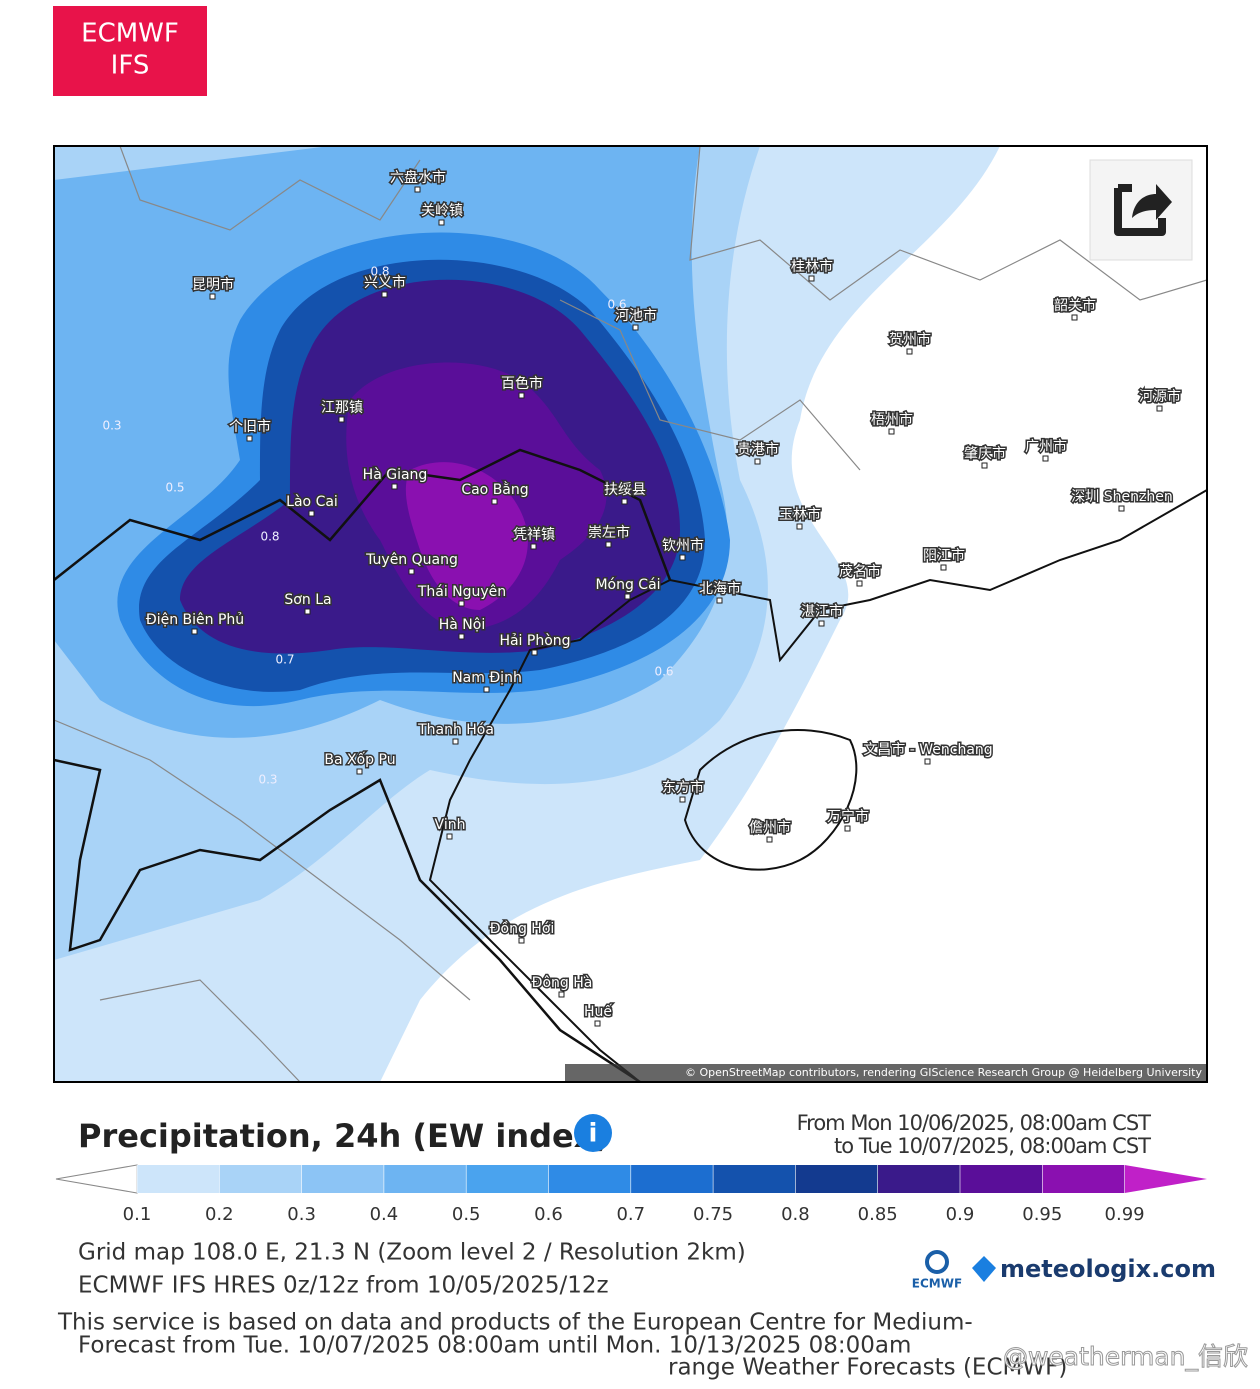  I want to click on info-button, so click(593, 1133).